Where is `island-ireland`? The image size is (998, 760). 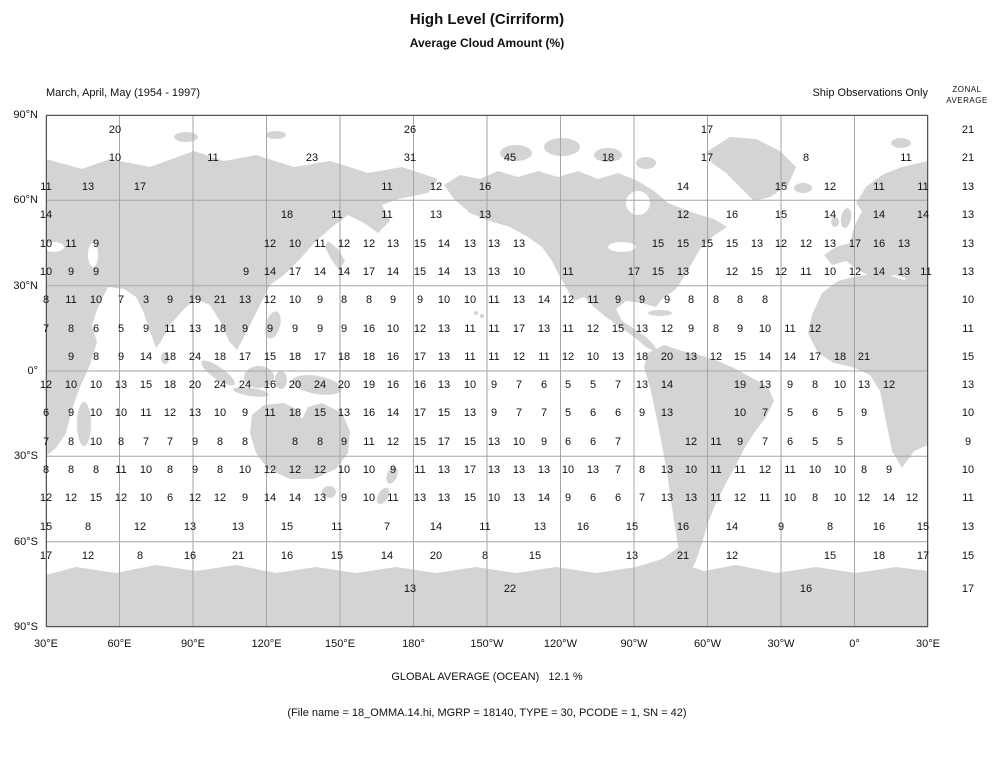 island-ireland is located at coordinates (835, 222).